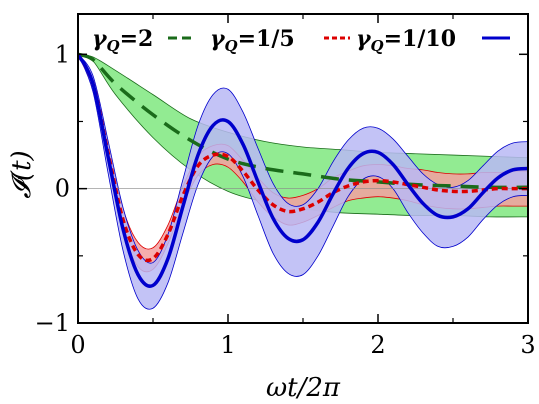 This screenshot has width=539, height=404. I want to click on legend-label: γQ=1/5, so click(252, 40).